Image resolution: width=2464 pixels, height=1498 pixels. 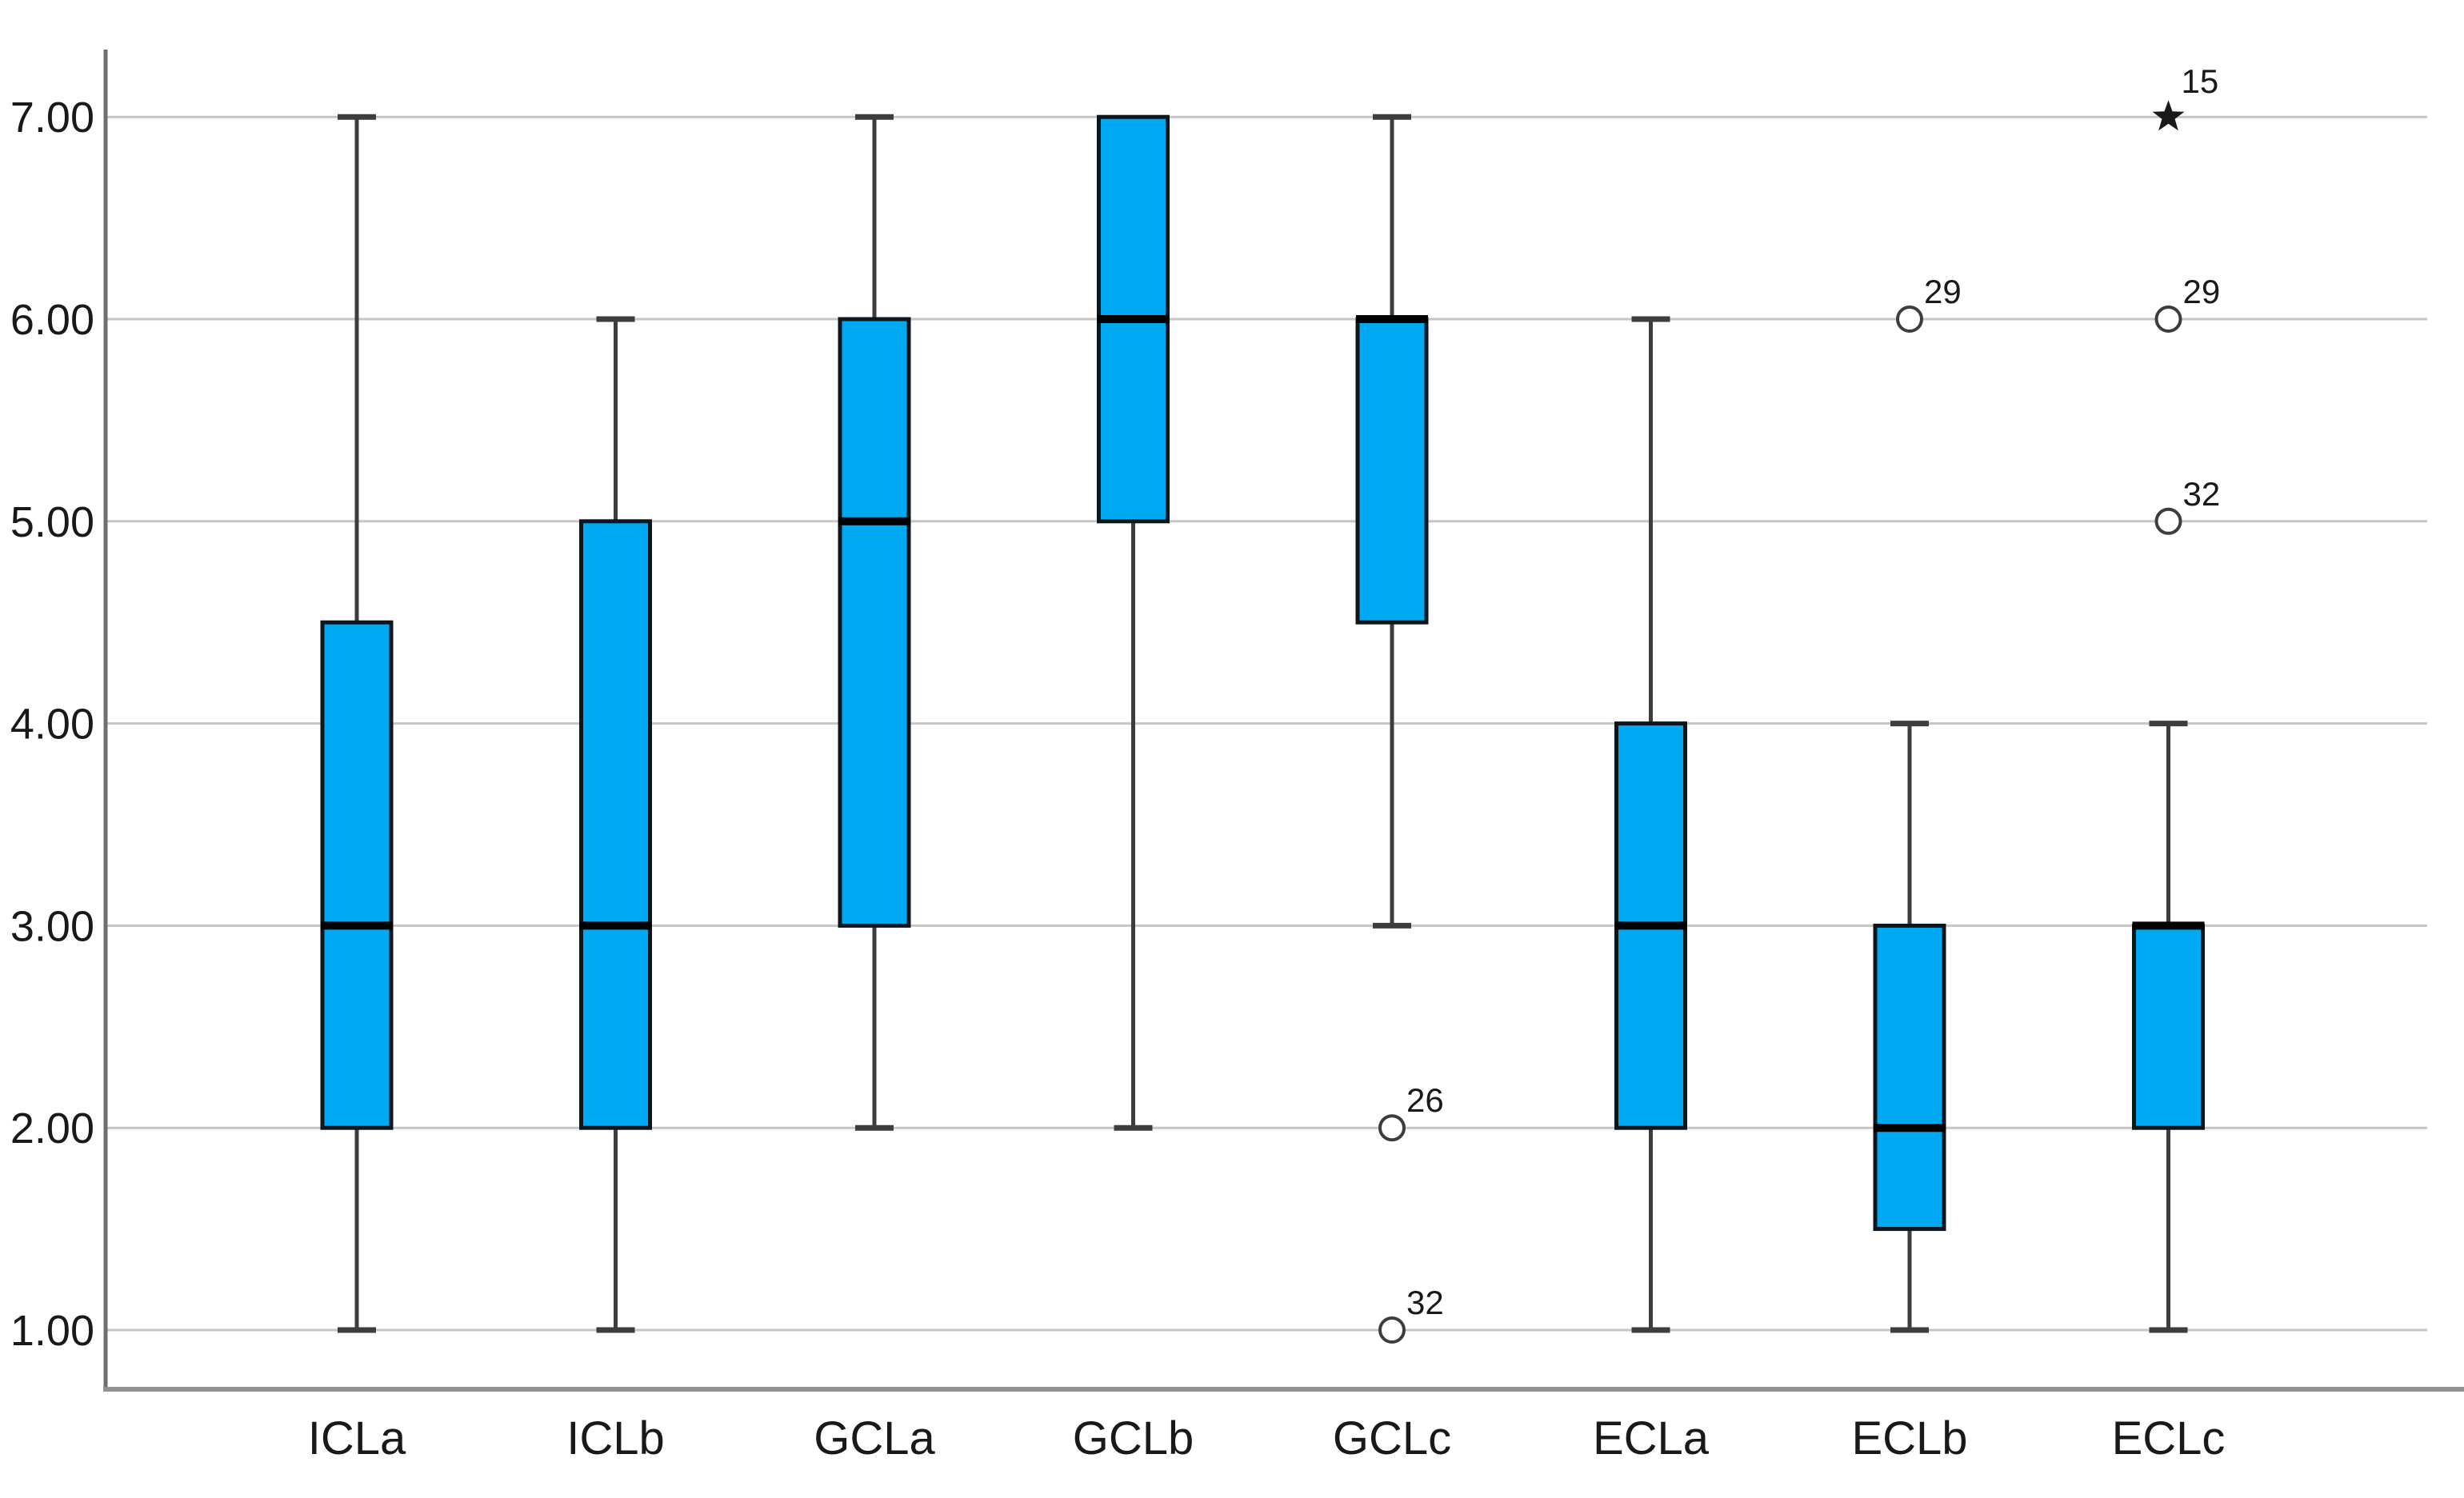 What do you see at coordinates (615, 1438) in the screenshot?
I see `category-label-ICLb: ICLb` at bounding box center [615, 1438].